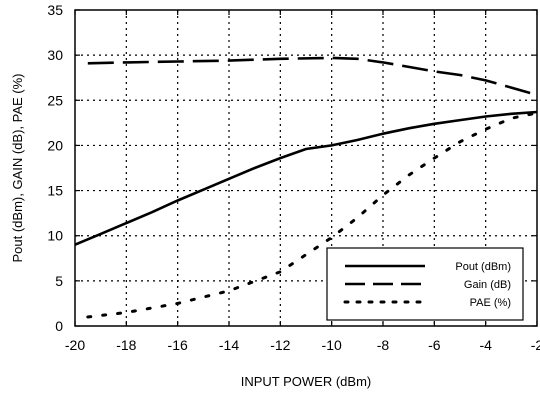  I want to click on x-tick-label: -12, so click(280, 345).